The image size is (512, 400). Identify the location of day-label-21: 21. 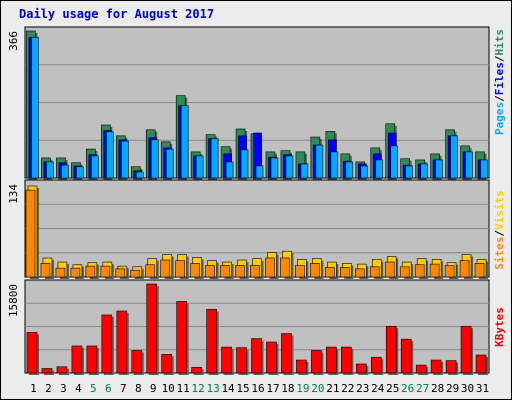
(332, 388).